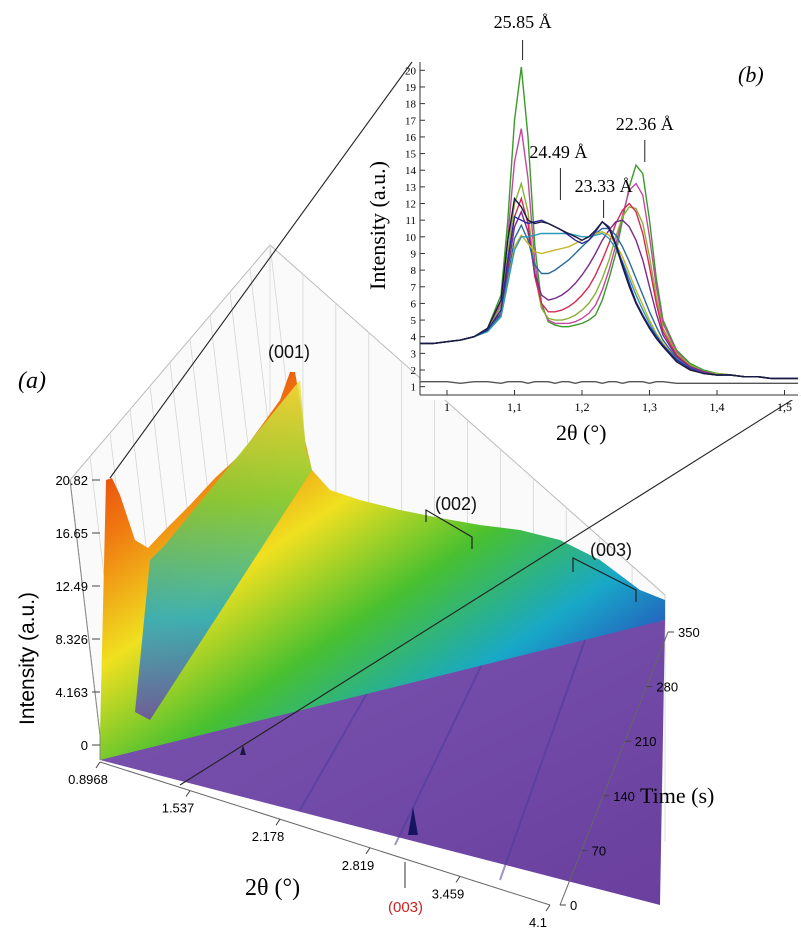 This screenshot has height=930, width=801. I want to click on b-y-tick-label: 19, so click(411, 88).